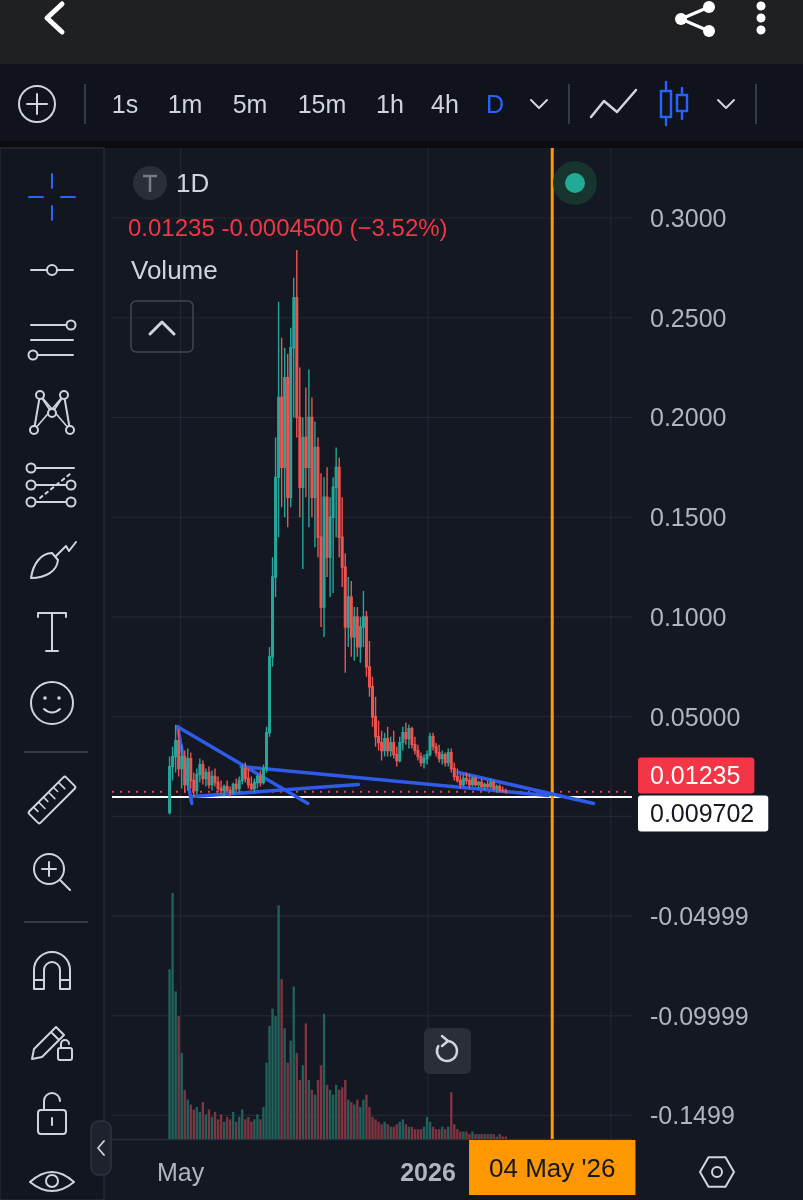 The image size is (803, 1200). What do you see at coordinates (185, 104) in the screenshot?
I see `text: 1m` at bounding box center [185, 104].